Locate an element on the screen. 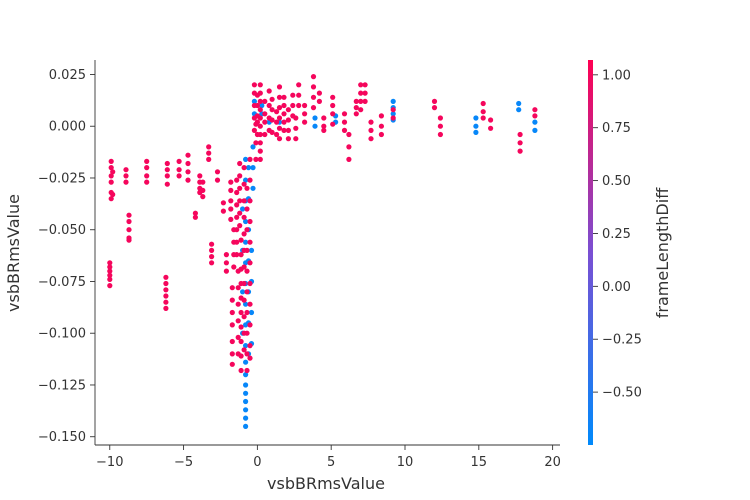  x-tick-label: −5 is located at coordinates (183, 462).